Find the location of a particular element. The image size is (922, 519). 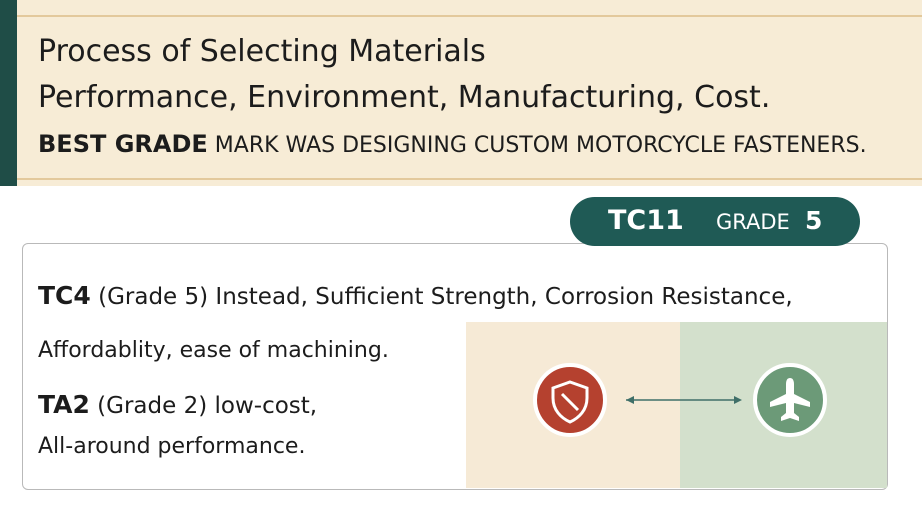

accent-bar is located at coordinates (8, 93).